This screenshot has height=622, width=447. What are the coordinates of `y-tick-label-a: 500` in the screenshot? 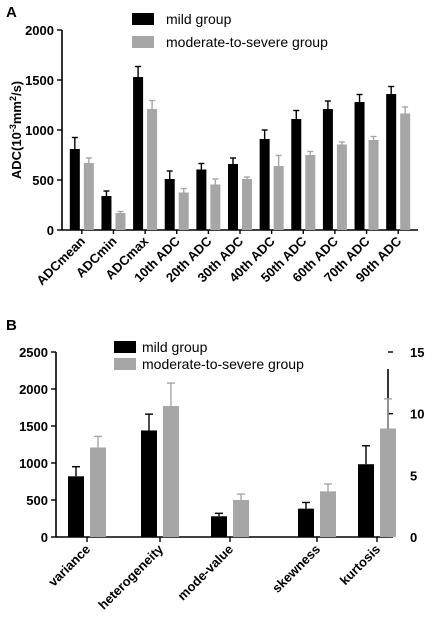 It's located at (43, 180).